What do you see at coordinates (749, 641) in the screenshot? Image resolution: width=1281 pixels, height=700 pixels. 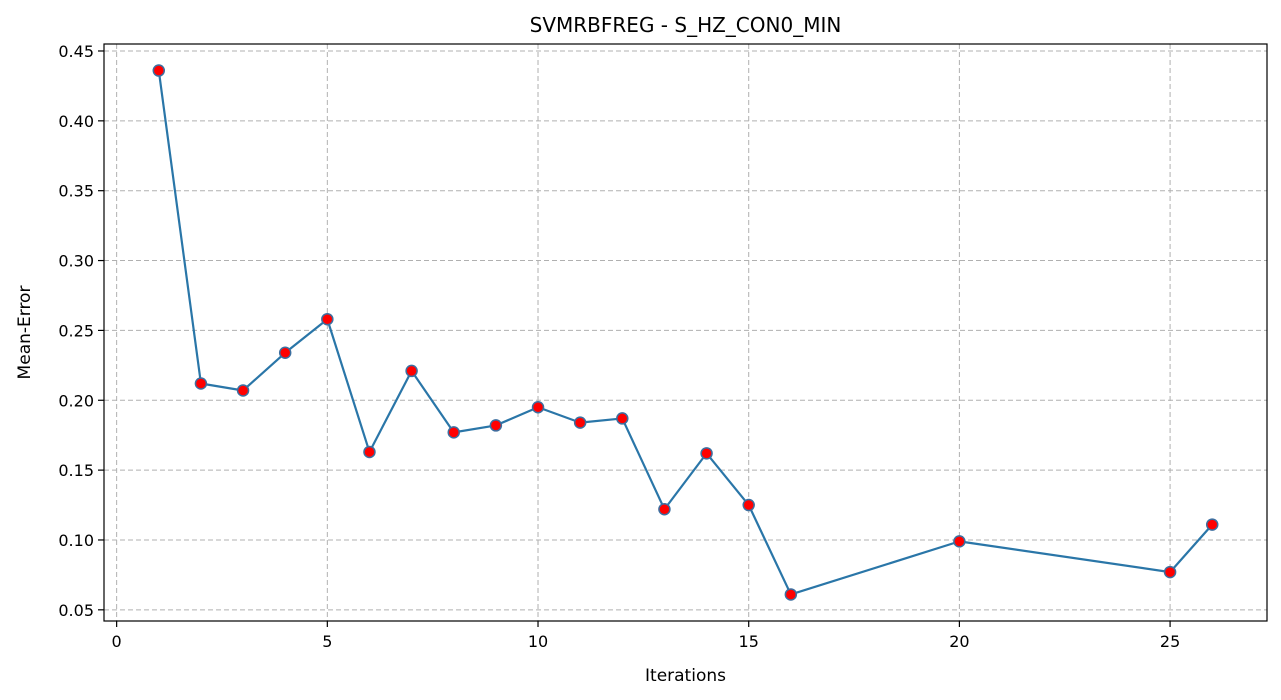 I see `x-tick-label: 15` at bounding box center [749, 641].